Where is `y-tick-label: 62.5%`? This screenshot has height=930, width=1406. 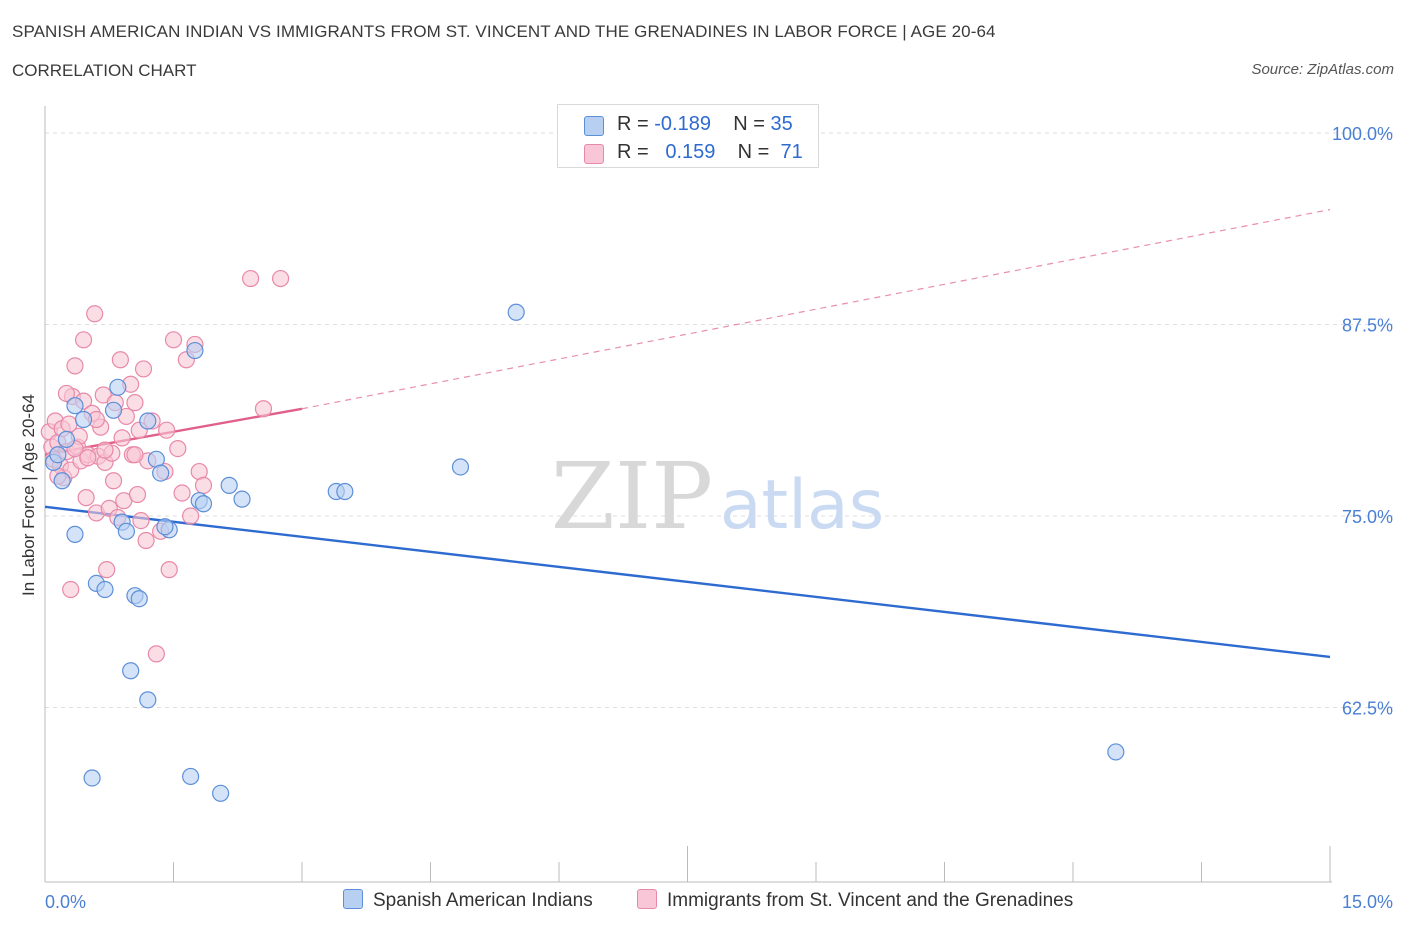
y-tick-label: 62.5% is located at coordinates (1367, 709).